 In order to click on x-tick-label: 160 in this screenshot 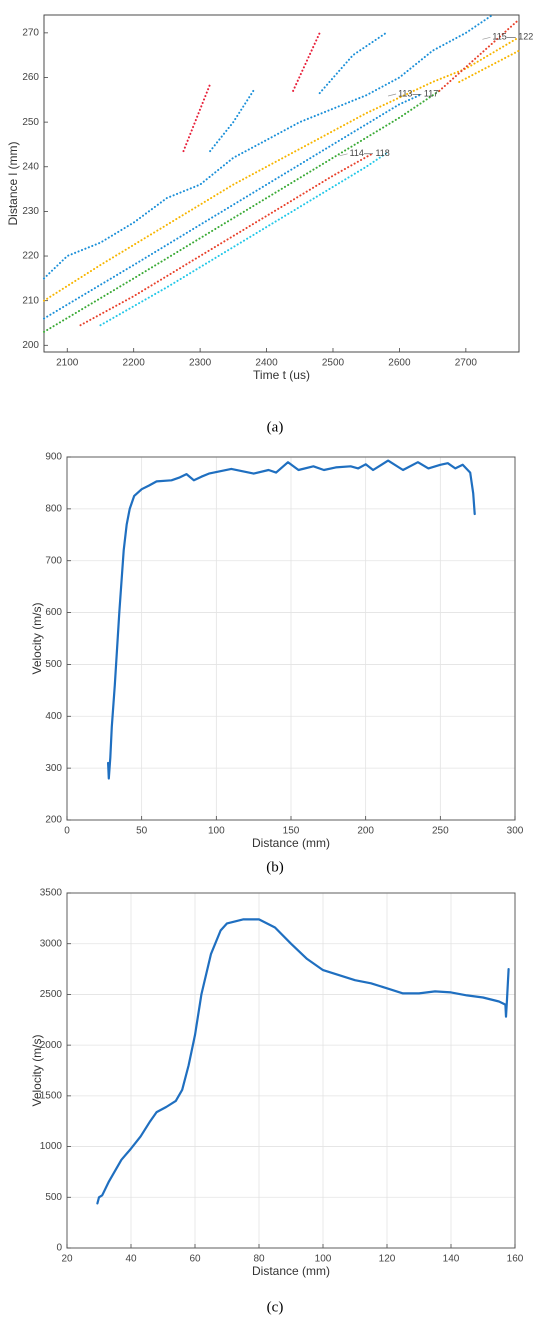, I will do `click(515, 1259)`.